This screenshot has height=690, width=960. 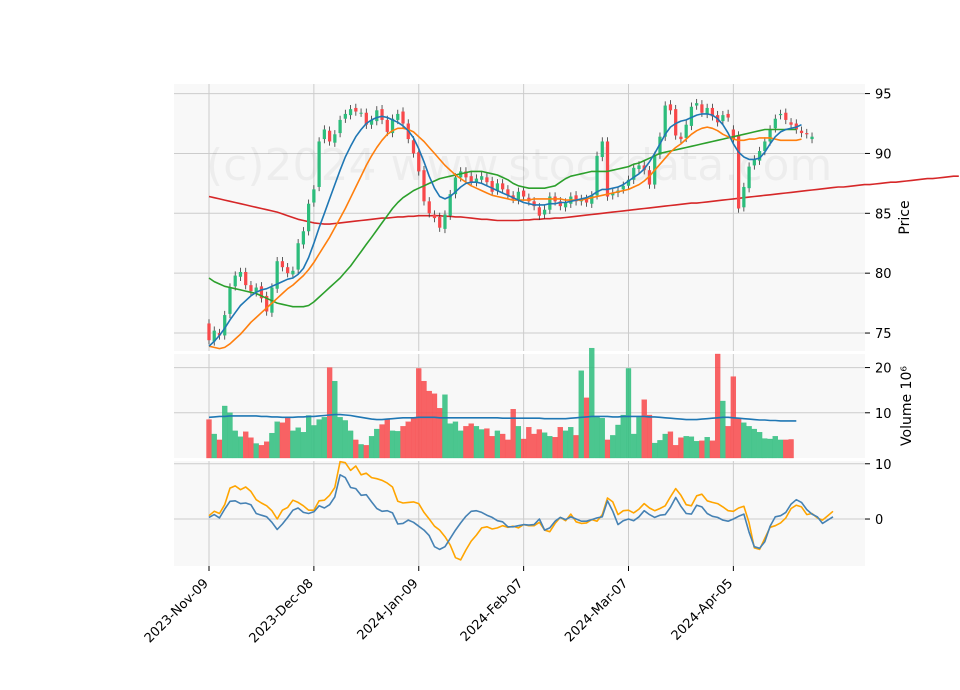 I want to click on volume-ma-line, so click(x=502, y=417).